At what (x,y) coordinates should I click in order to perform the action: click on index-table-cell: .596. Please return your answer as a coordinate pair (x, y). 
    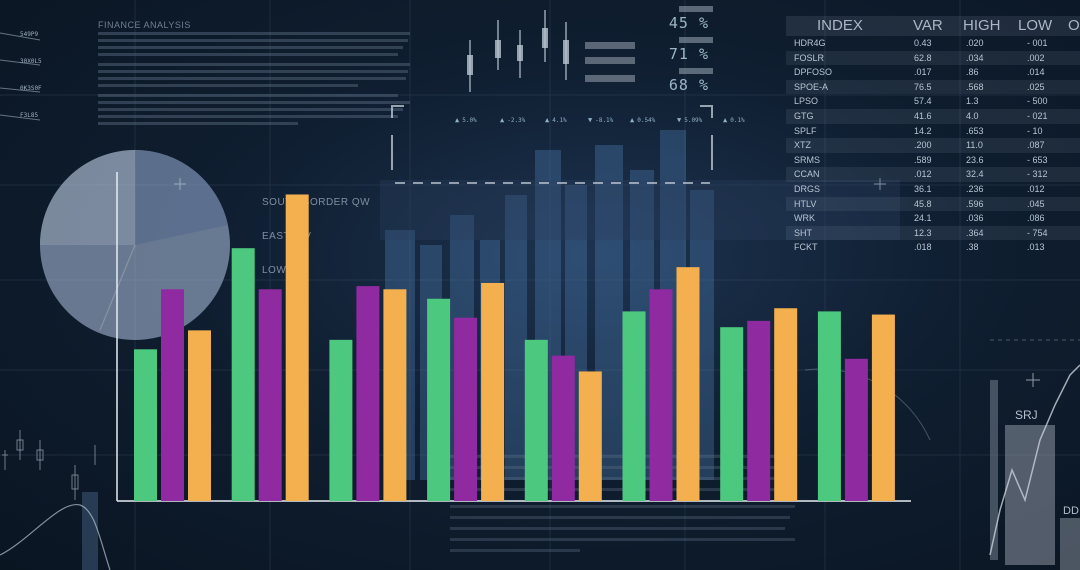
    Looking at the image, I should click on (975, 203).